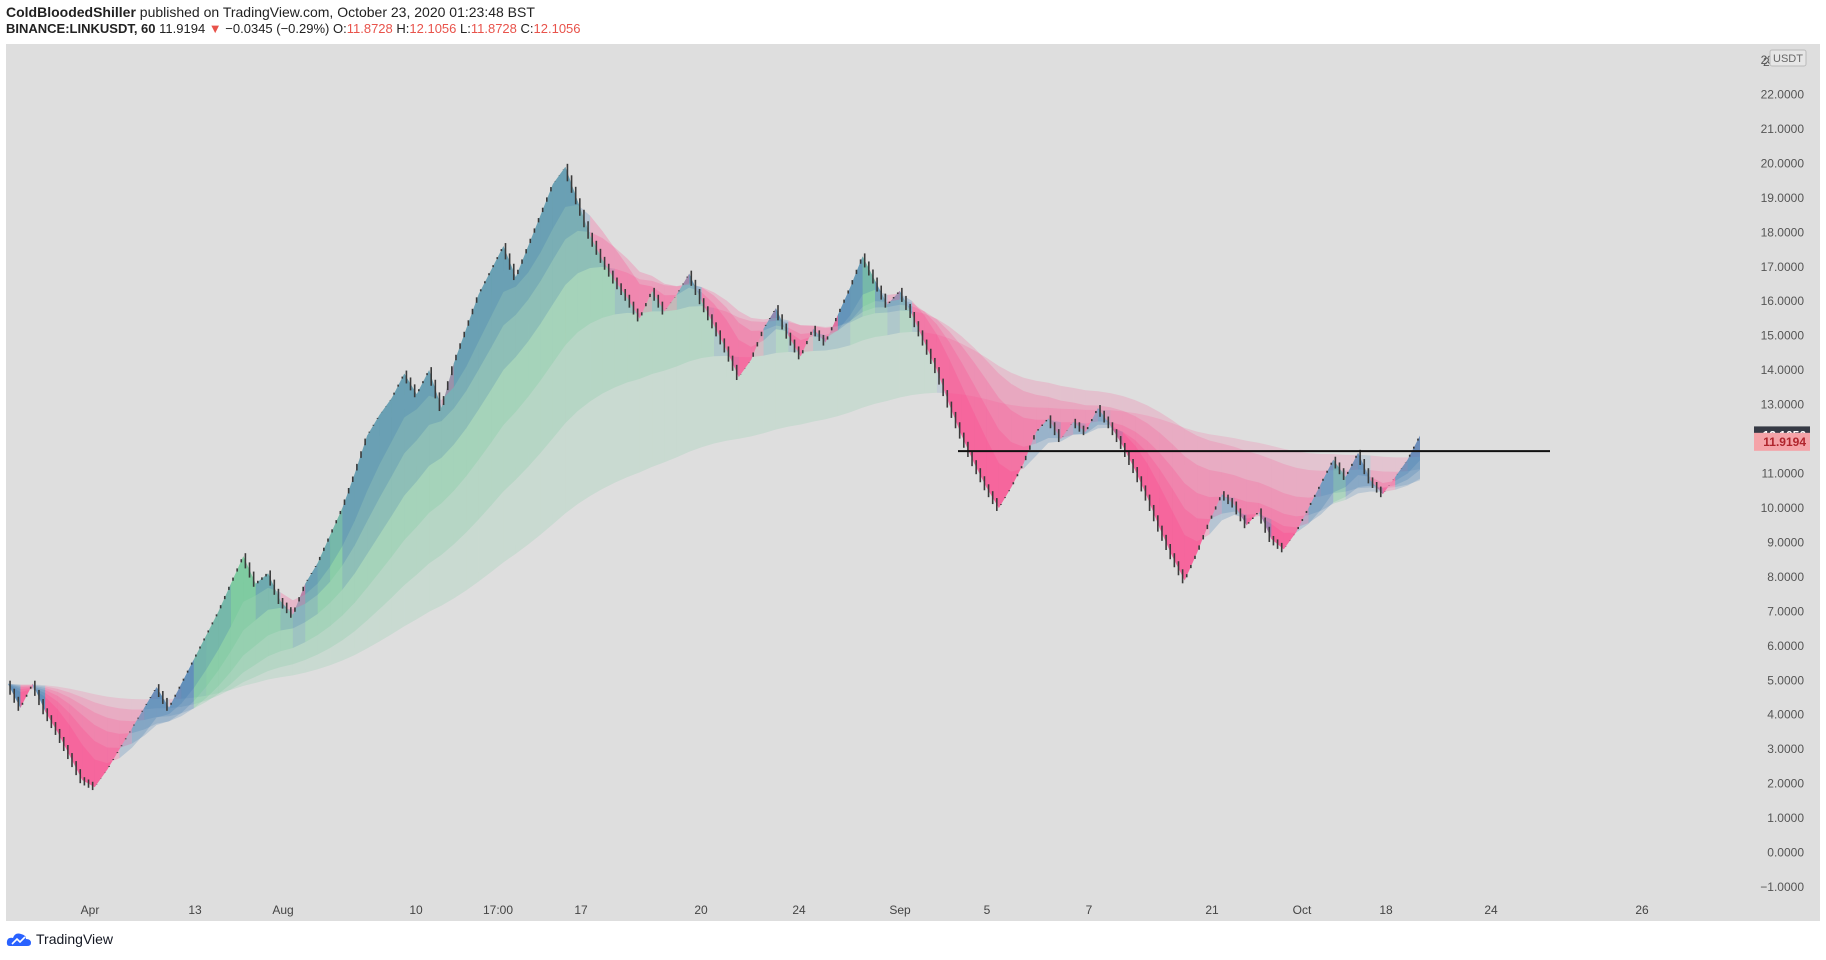 The width and height of the screenshot is (1826, 960). I want to click on low-value: 11.8728, so click(493, 28).